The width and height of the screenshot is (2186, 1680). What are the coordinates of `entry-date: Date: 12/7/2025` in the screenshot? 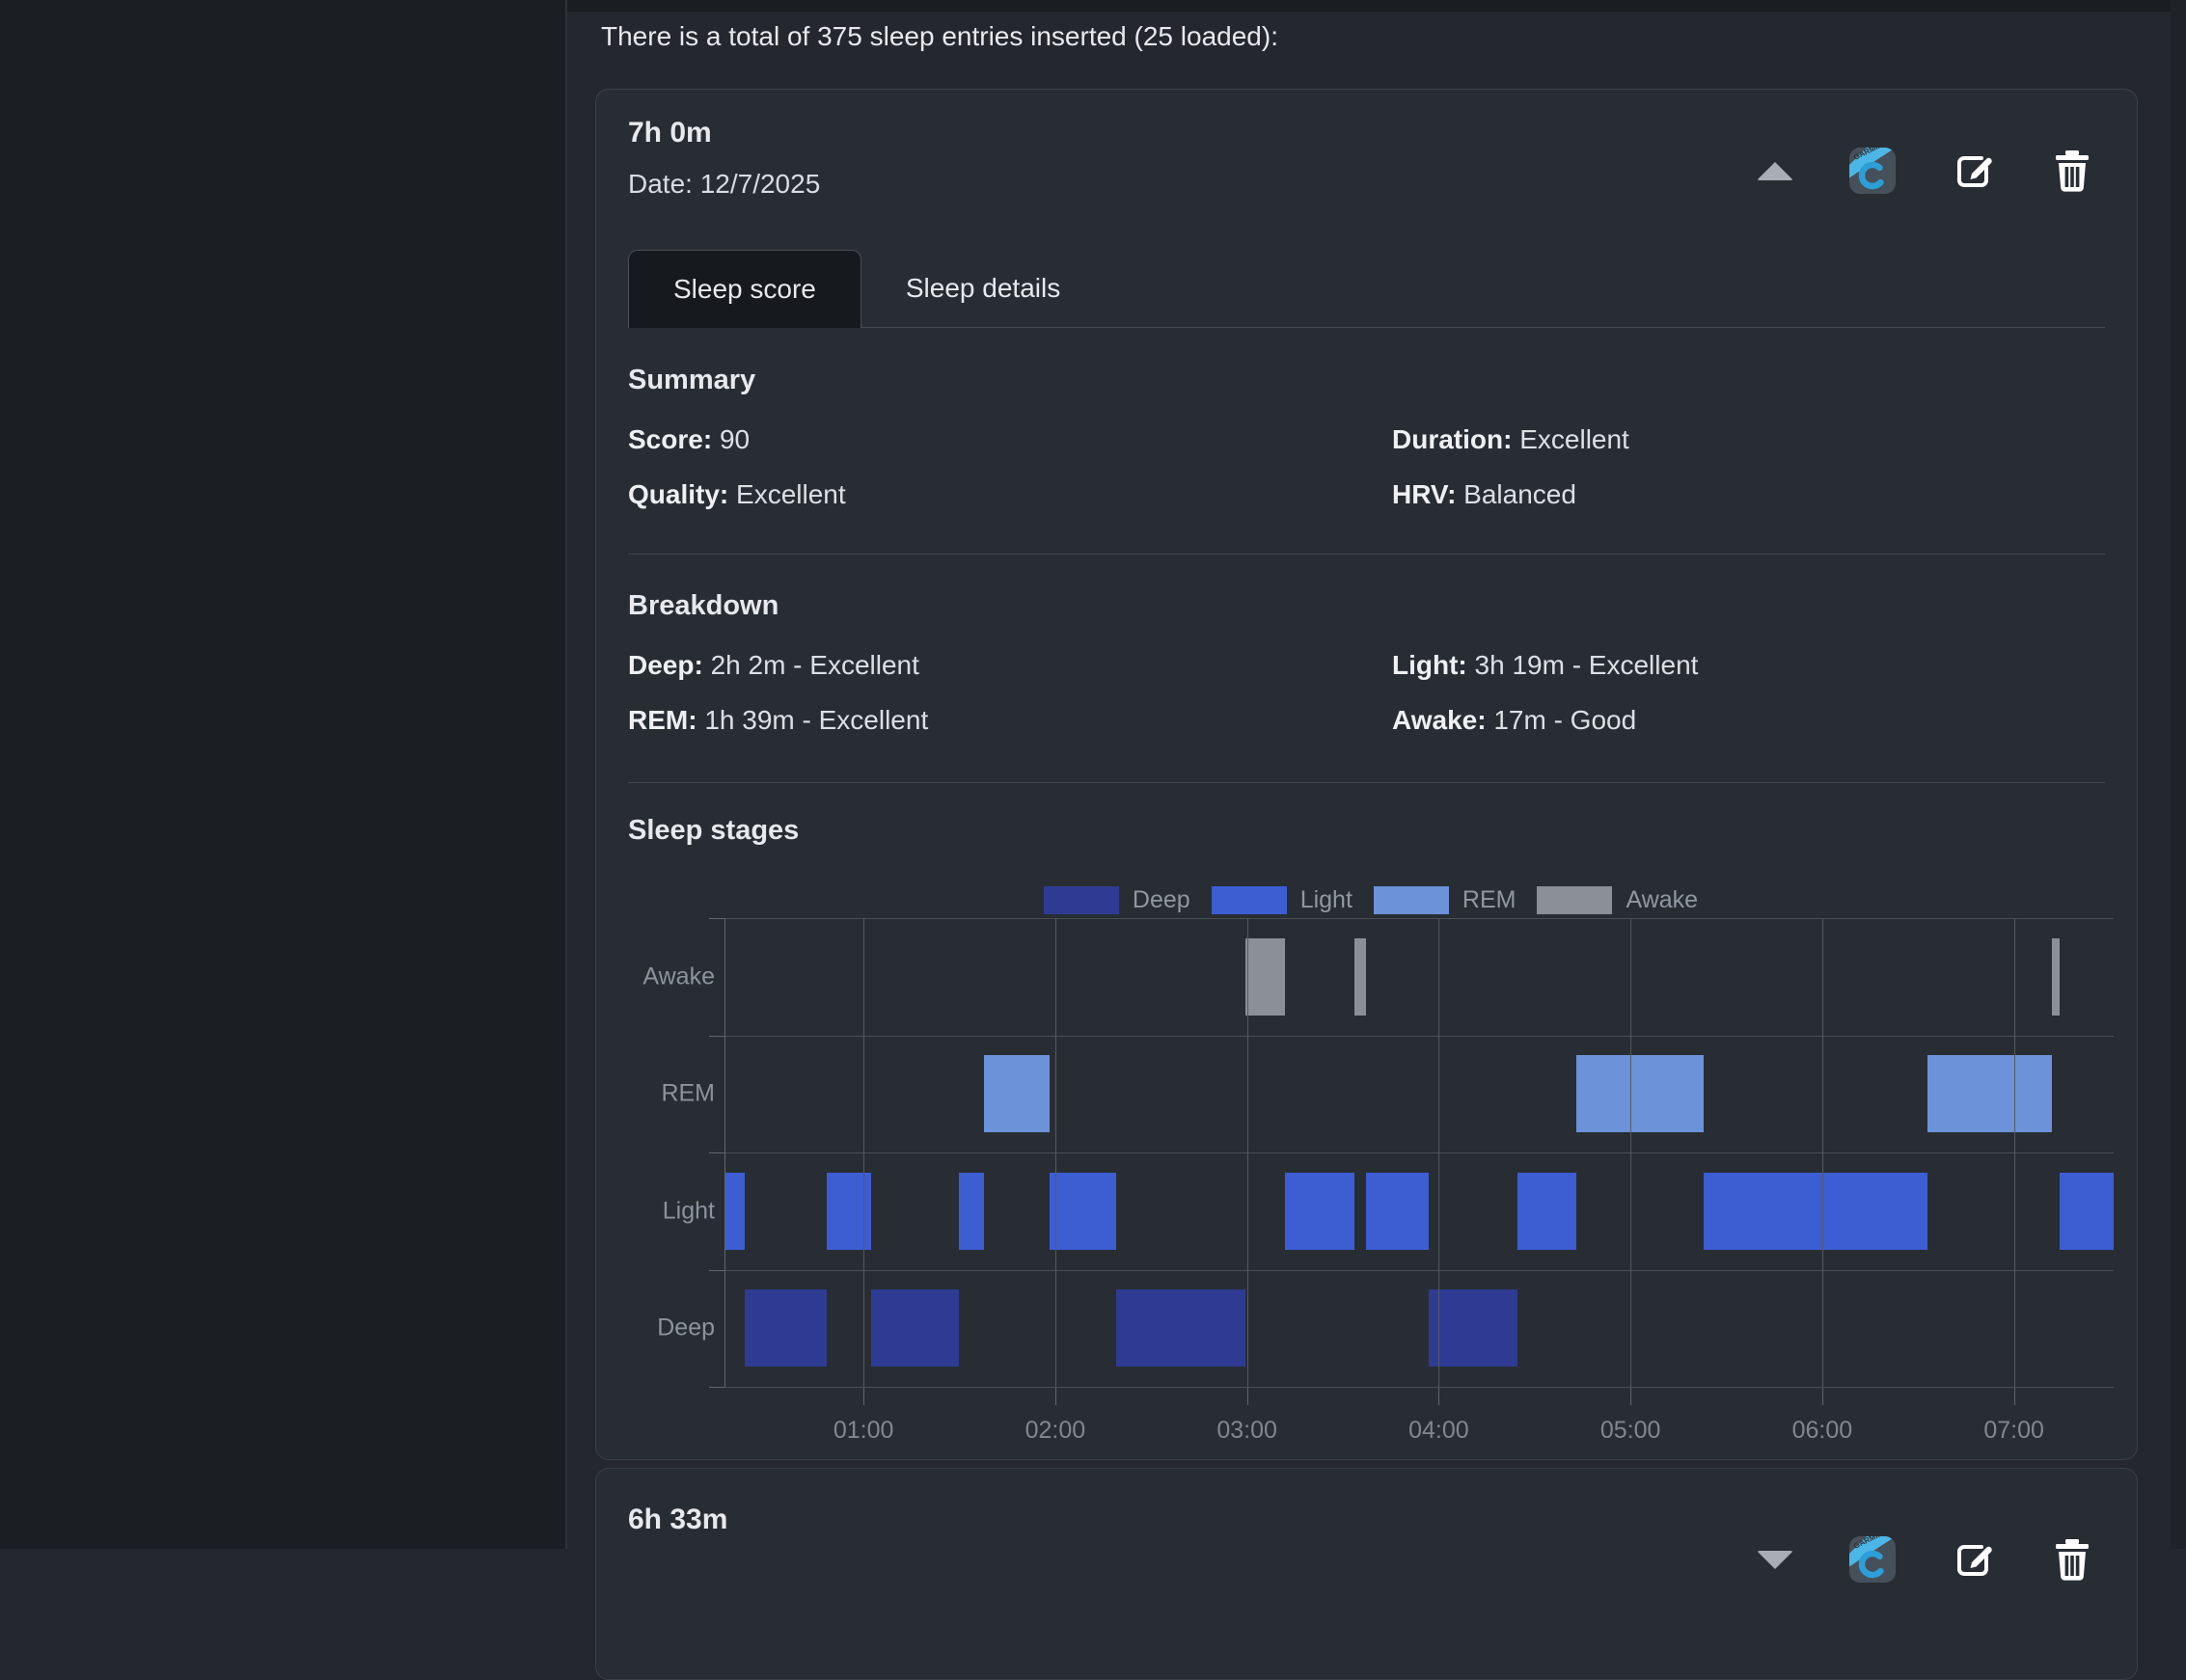 It's located at (724, 184).